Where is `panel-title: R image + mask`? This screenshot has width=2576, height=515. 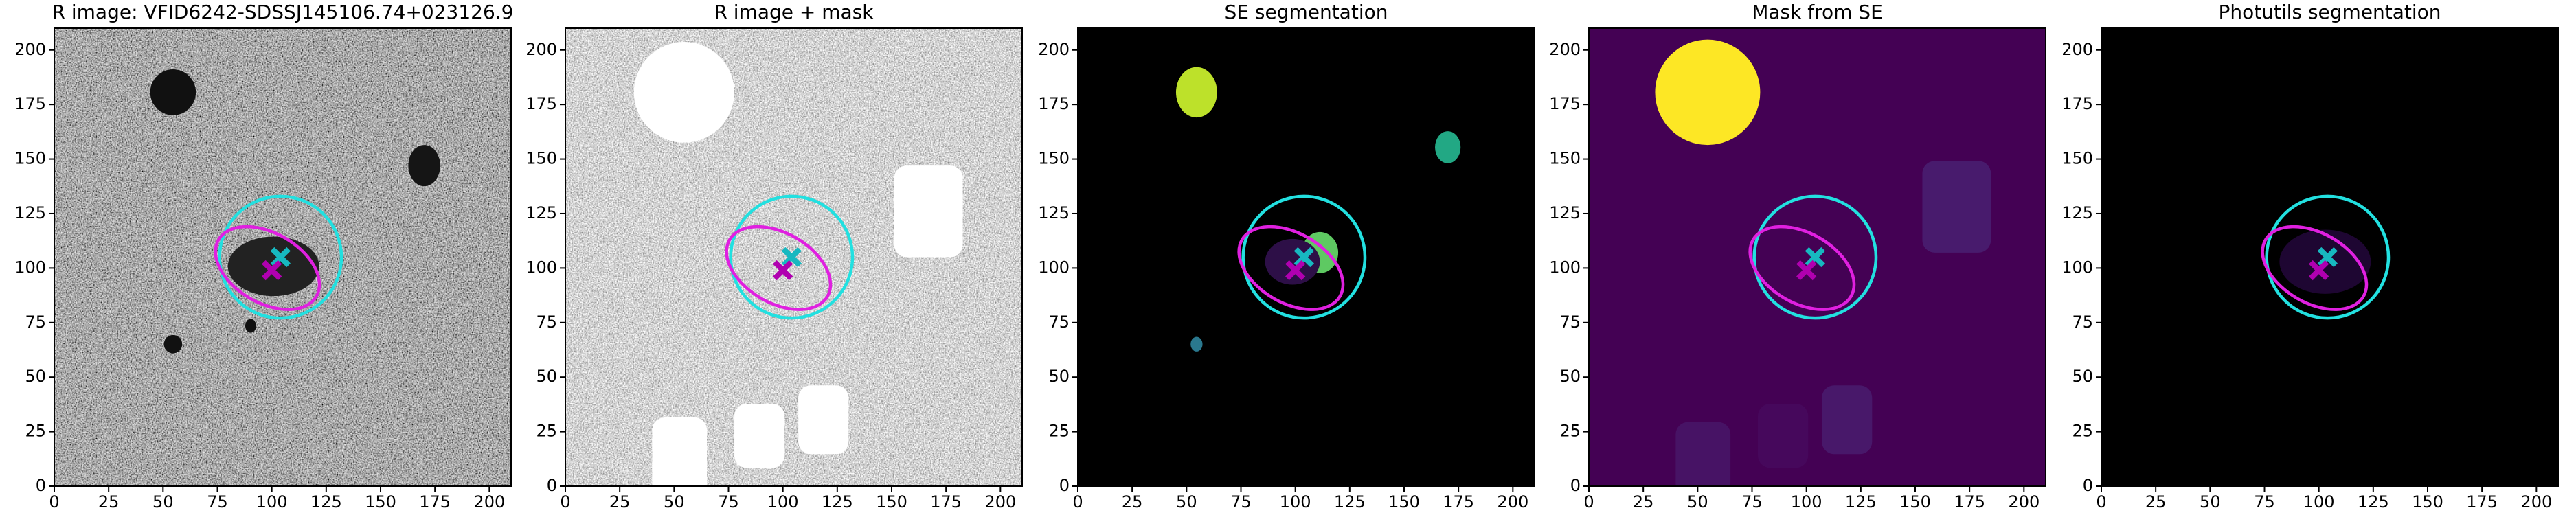
panel-title: R image + mask is located at coordinates (794, 12).